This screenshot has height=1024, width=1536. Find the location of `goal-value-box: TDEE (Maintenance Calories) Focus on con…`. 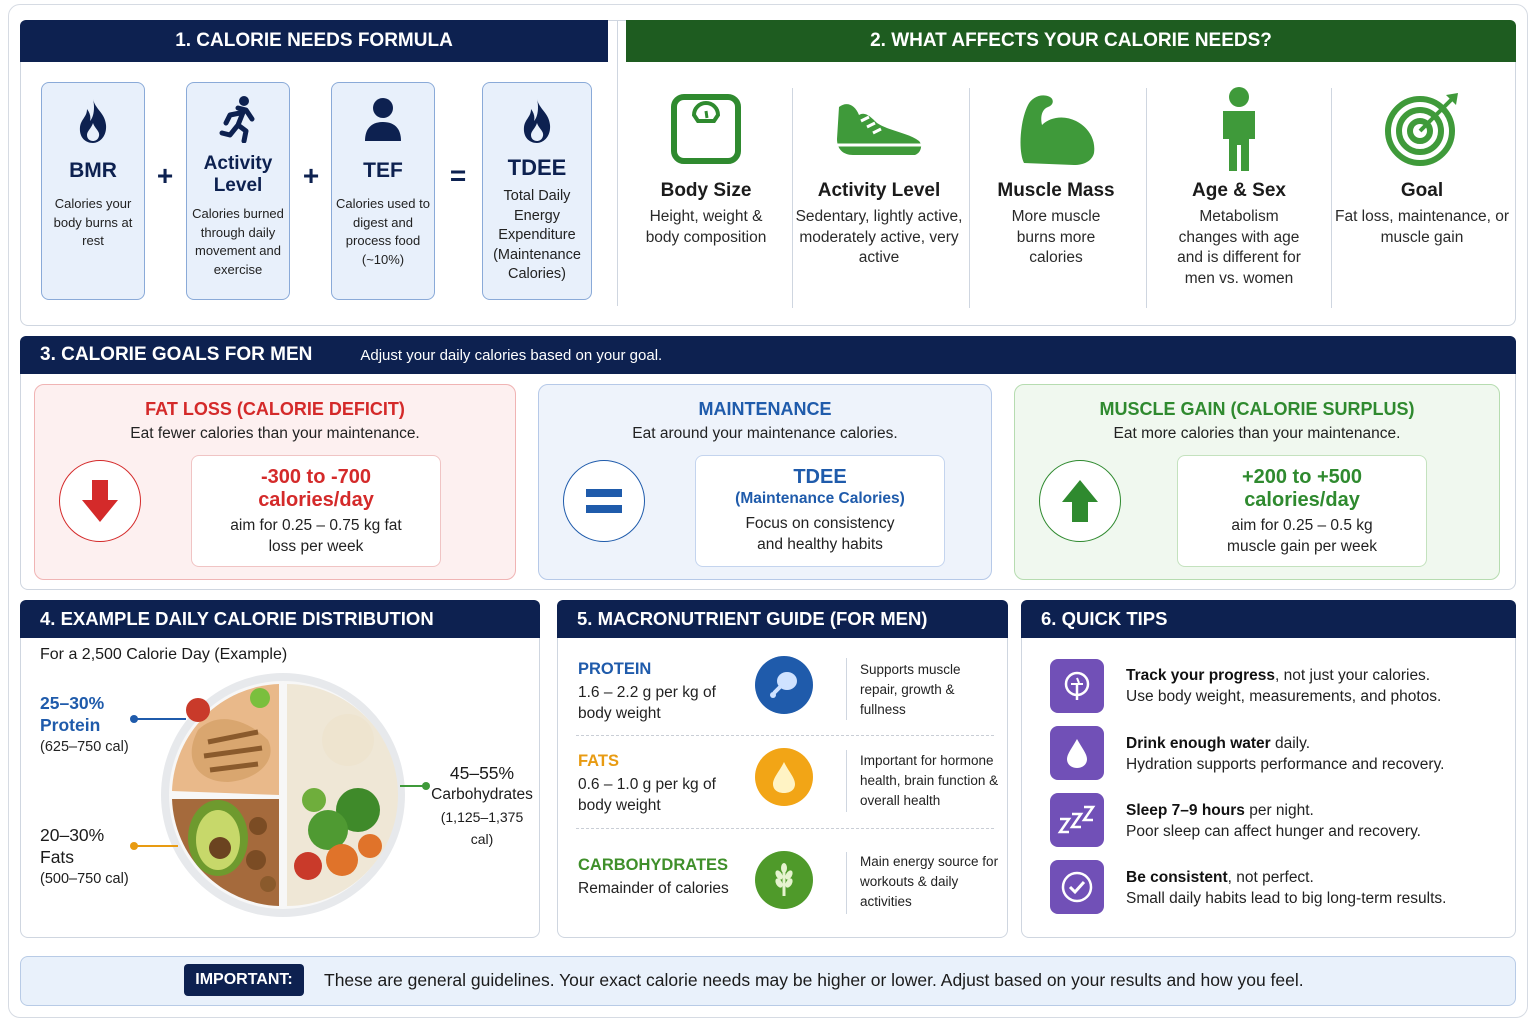

goal-value-box: TDEE (Maintenance Calories) Focus on con… is located at coordinates (820, 511).